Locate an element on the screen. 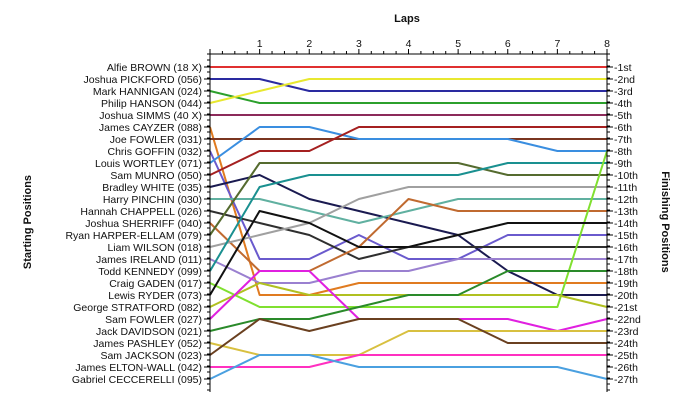  start-position-label: Ryan HARPER-ELLAM (079) is located at coordinates (133, 236).